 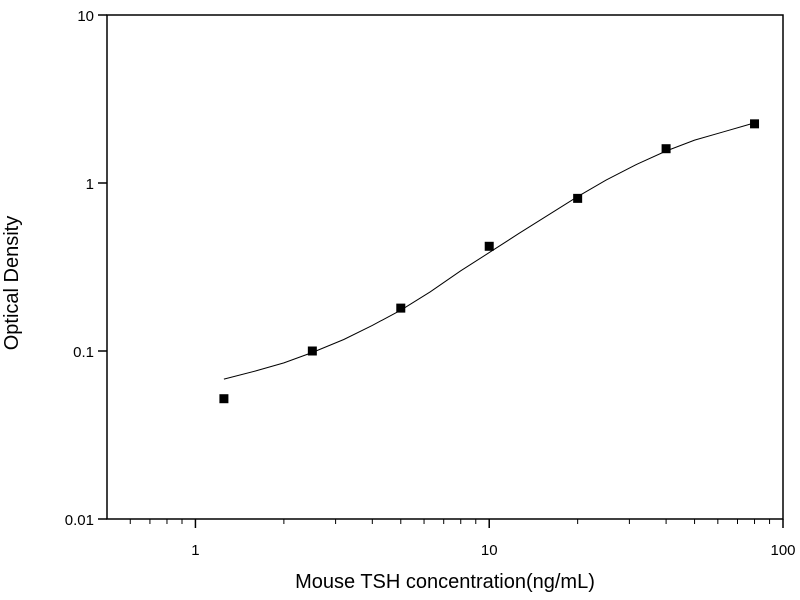 I want to click on y-axis-title: Optical Density, so click(x=12, y=283).